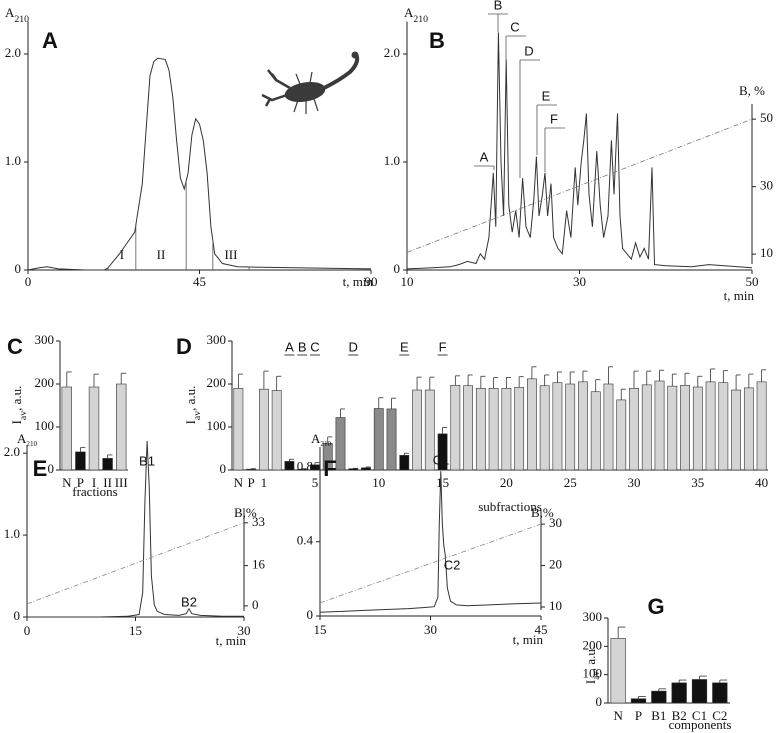 Image resolution: width=778 pixels, height=733 pixels. Describe the element at coordinates (590, 682) in the screenshot. I see `label-part: I` at that location.